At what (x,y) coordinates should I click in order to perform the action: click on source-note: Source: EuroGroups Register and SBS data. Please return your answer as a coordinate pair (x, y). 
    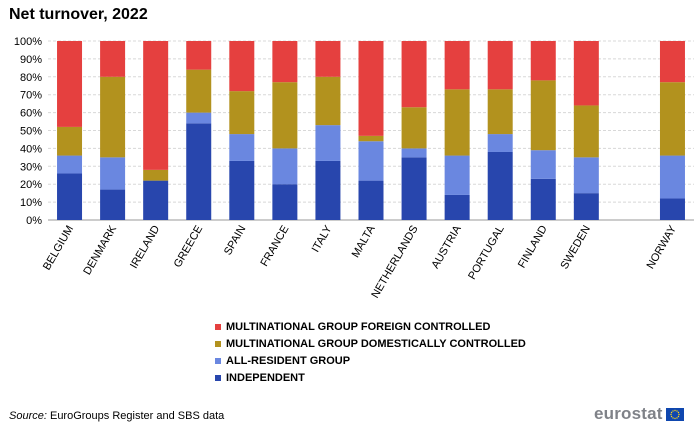
    Looking at the image, I should click on (116, 416).